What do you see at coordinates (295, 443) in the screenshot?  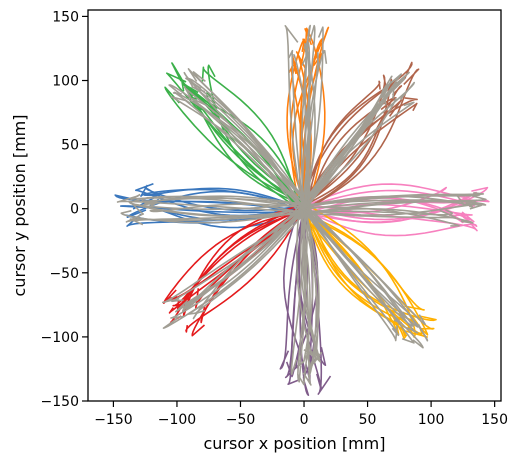 I see `x-axis-title: cursor x position [mm]` at bounding box center [295, 443].